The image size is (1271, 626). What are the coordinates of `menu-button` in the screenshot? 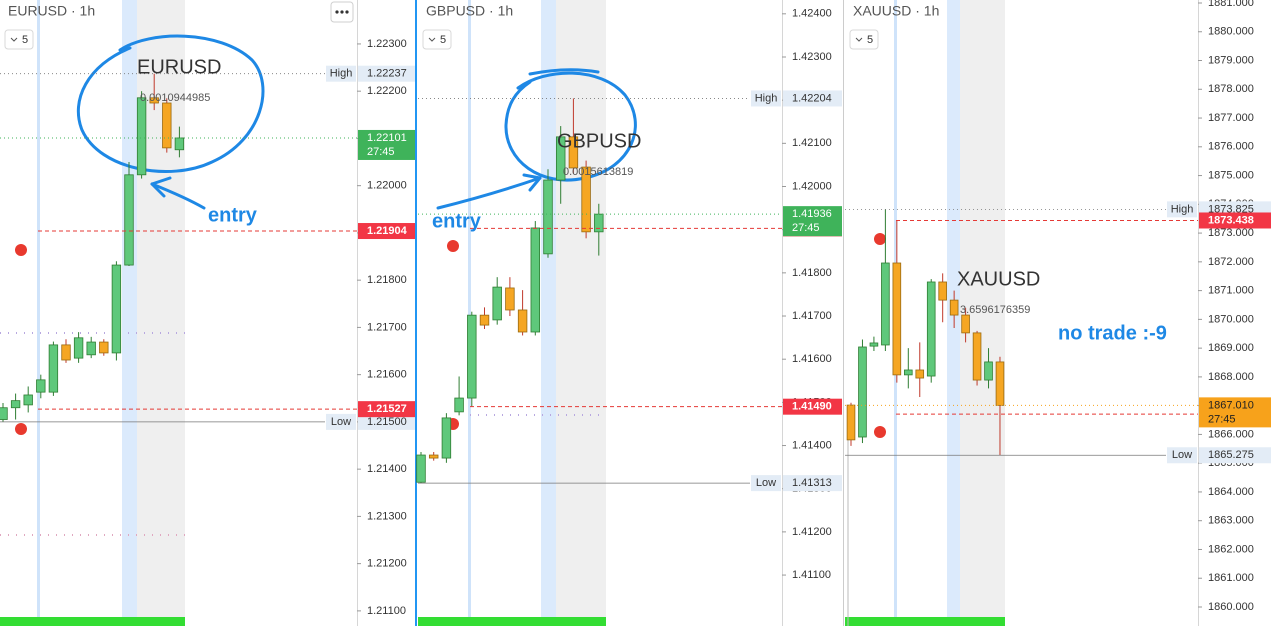 It's located at (342, 12).